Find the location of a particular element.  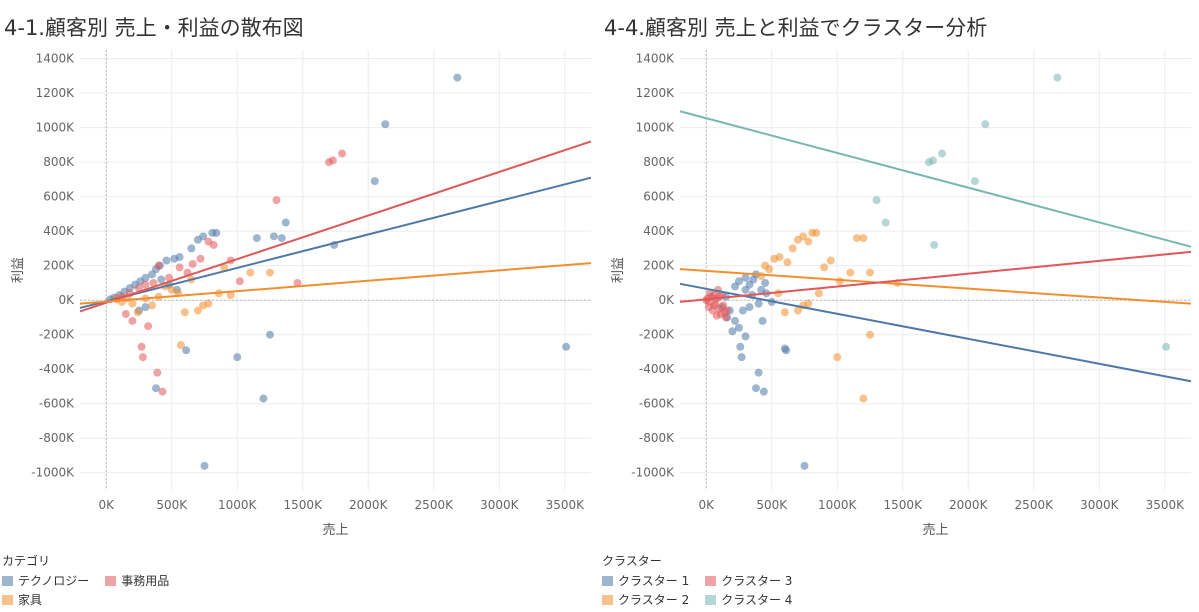

x-tick-label: 0K is located at coordinates (706, 505).